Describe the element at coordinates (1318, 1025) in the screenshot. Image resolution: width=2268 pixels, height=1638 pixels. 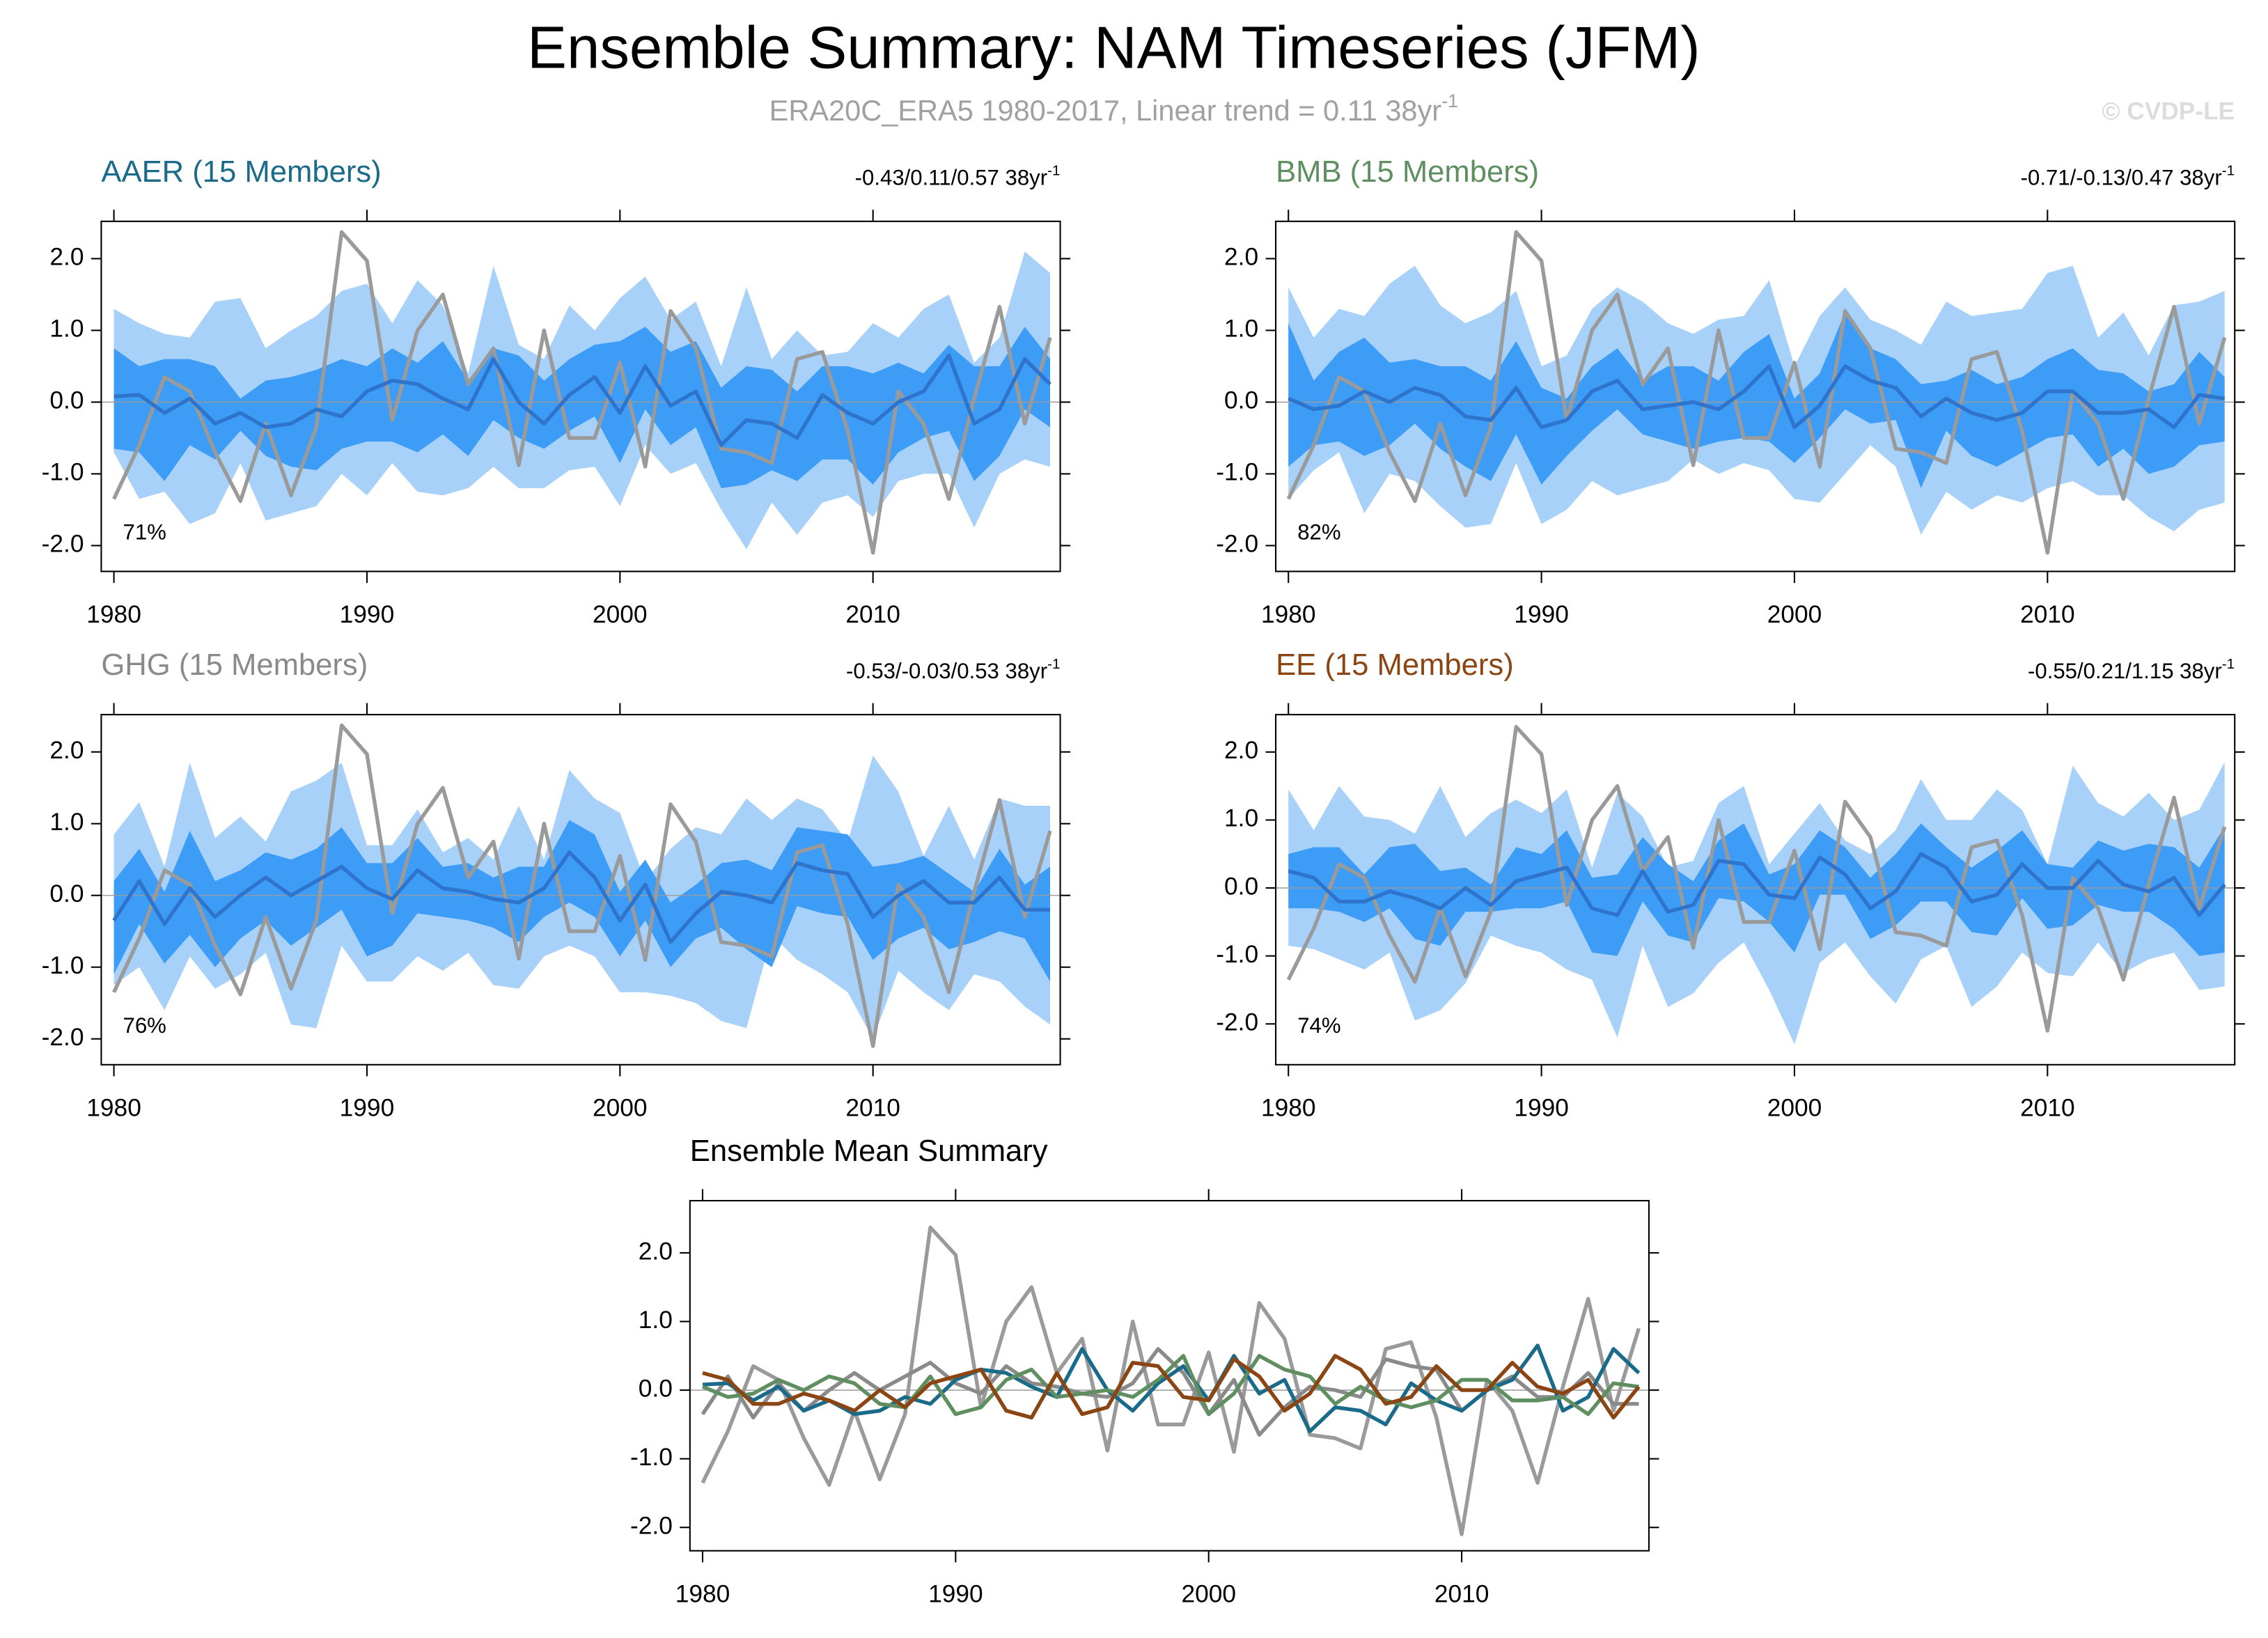
I see `percent-label: 74%` at that location.